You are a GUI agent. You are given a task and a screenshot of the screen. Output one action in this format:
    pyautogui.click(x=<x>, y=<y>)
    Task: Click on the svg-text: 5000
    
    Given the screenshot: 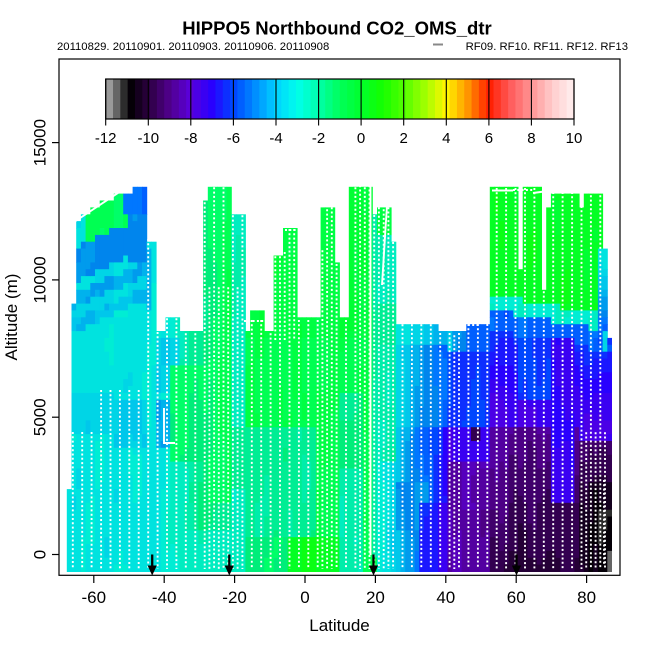 What is the action you would take?
    pyautogui.click(x=40, y=417)
    